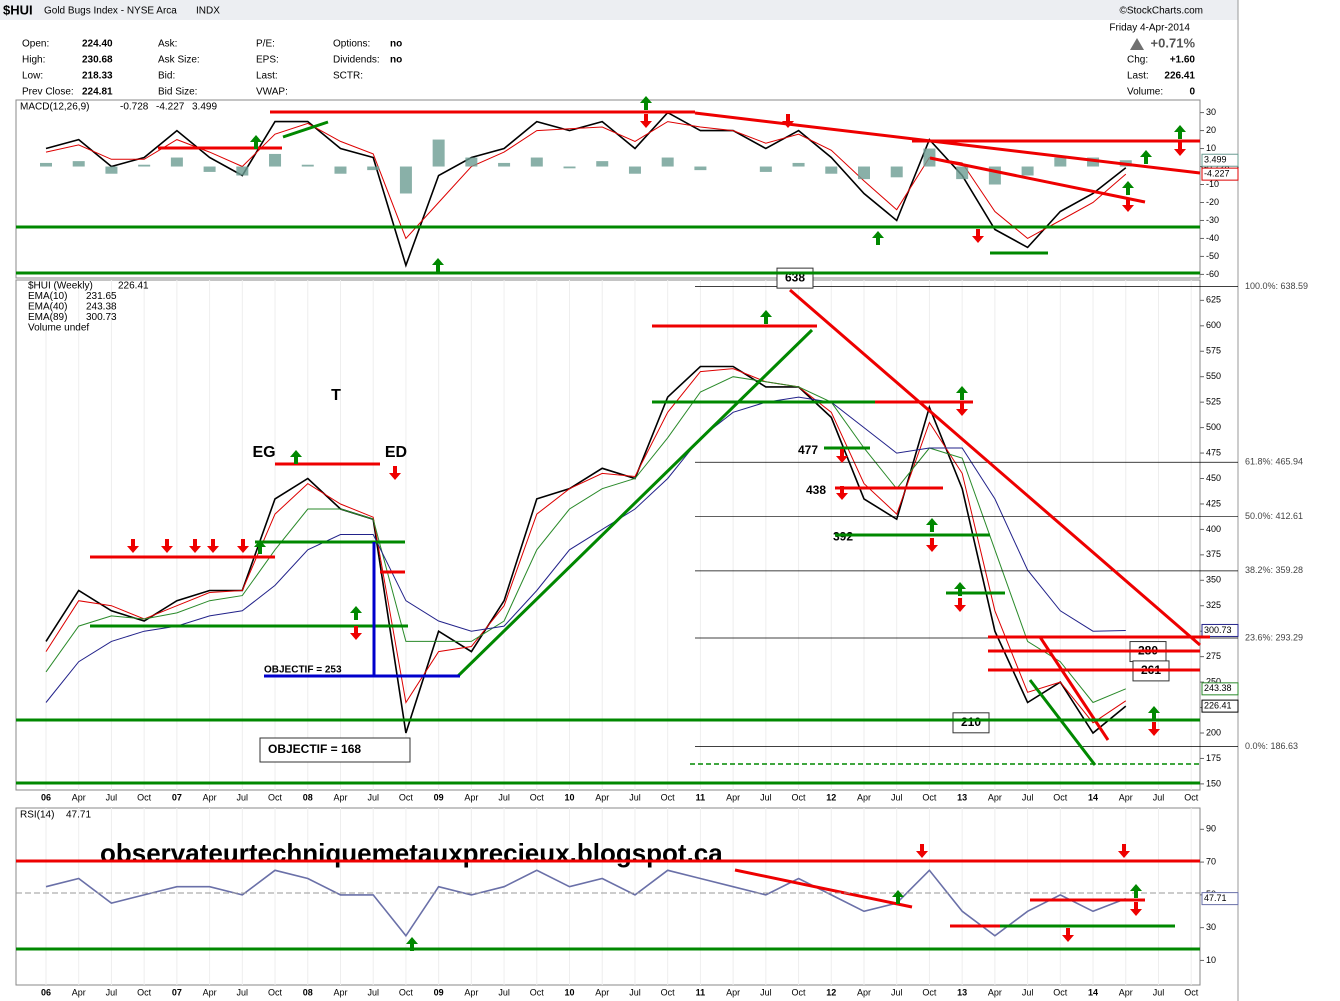  What do you see at coordinates (1215, 160) in the screenshot?
I see `value-tag-label: 3.499` at bounding box center [1215, 160].